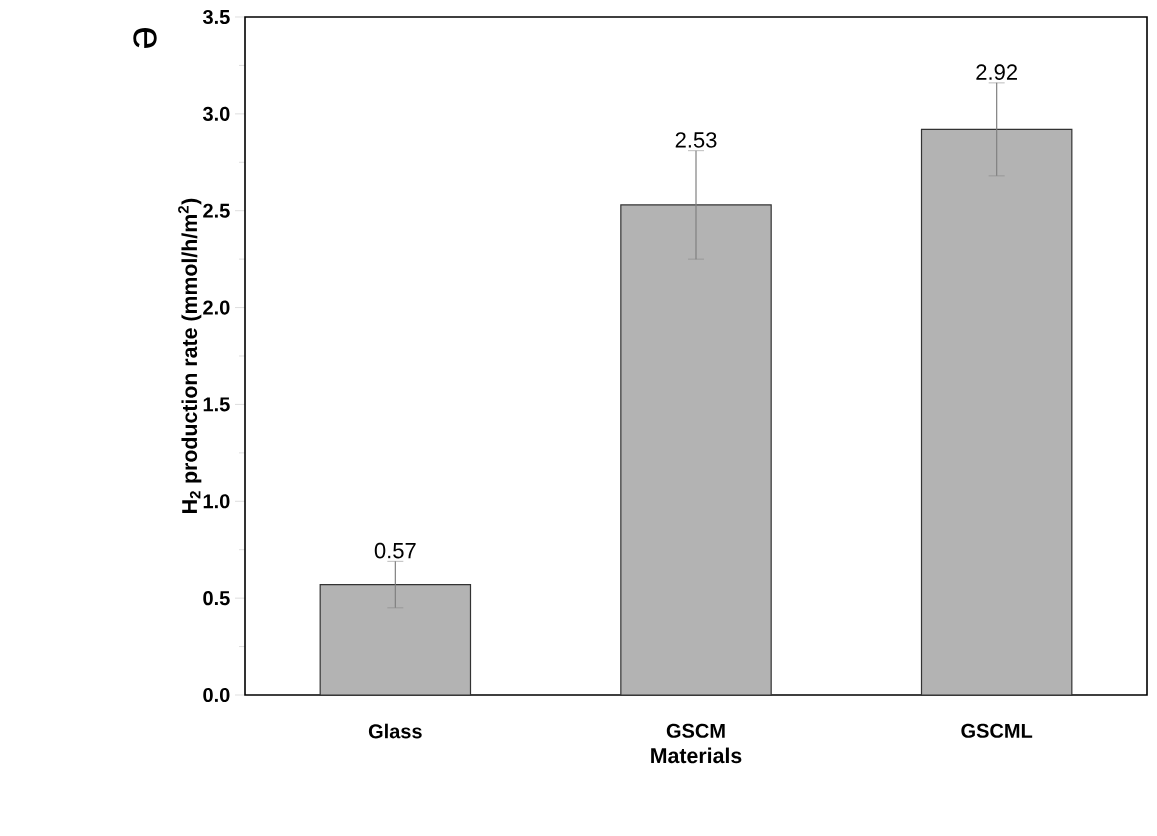 The width and height of the screenshot is (1157, 836). What do you see at coordinates (190, 355) in the screenshot?
I see `y-axis-title: H$_{2}$ production rate (mmol/h/m$^{2}$)` at bounding box center [190, 355].